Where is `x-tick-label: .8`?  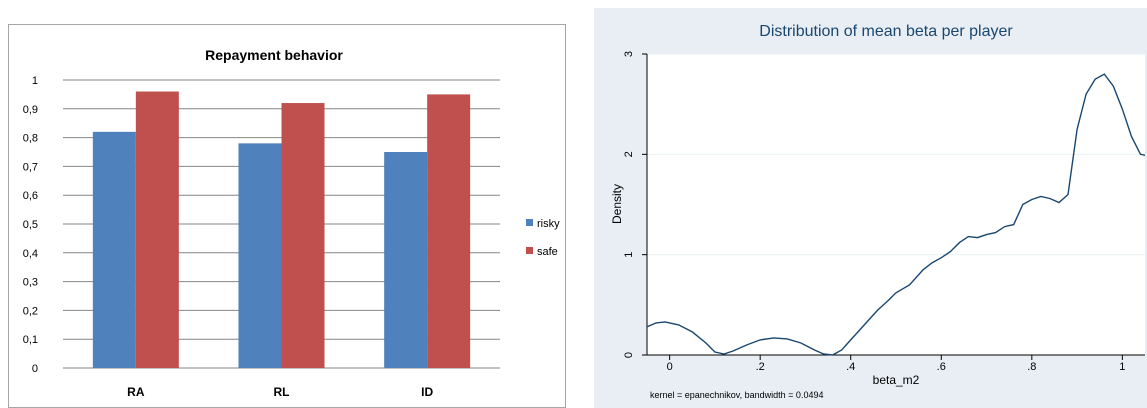 x-tick-label: .8 is located at coordinates (1031, 367).